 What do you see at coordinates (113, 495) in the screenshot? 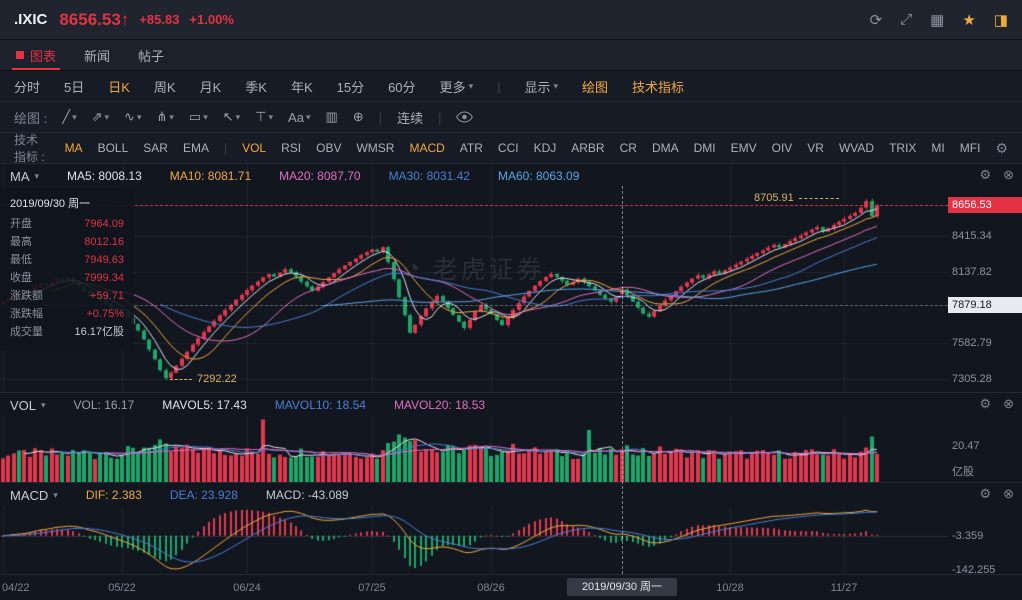
I see `macd-panel-legend-item: DIF: 2.383` at bounding box center [113, 495].